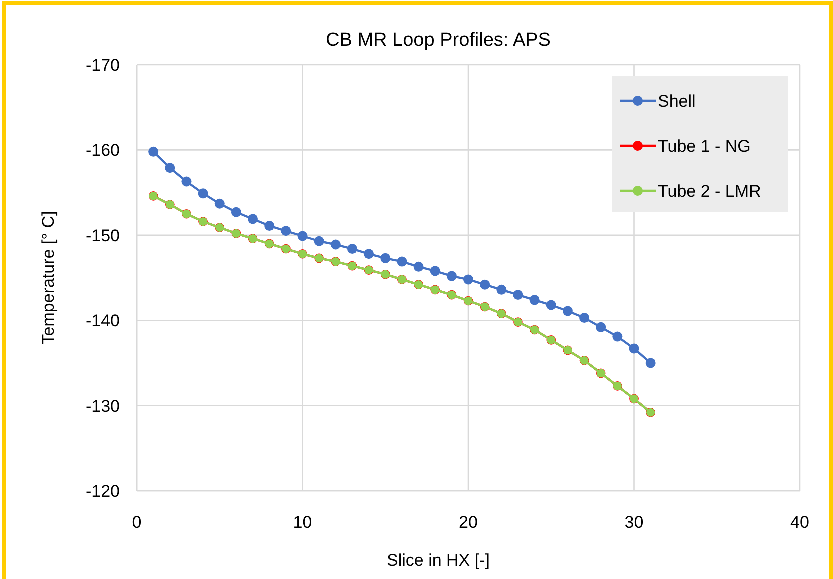  I want to click on legend-label: Shell, so click(677, 101).